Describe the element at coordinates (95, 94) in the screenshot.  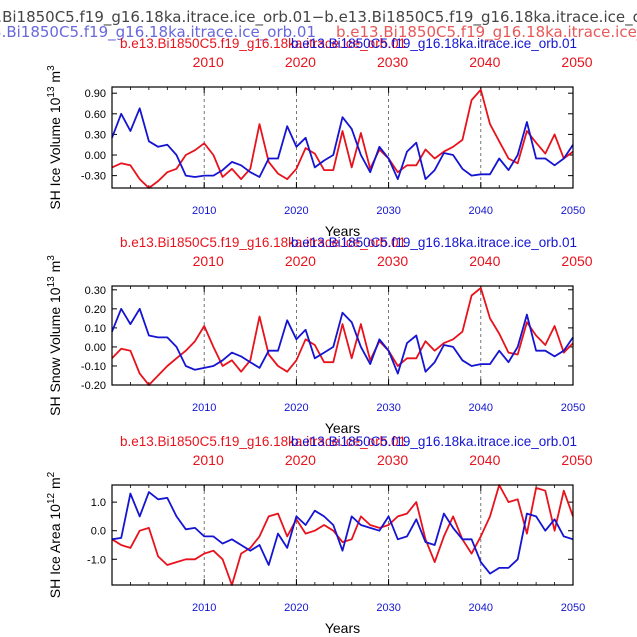
I see `y-tick-label: 0.90` at that location.